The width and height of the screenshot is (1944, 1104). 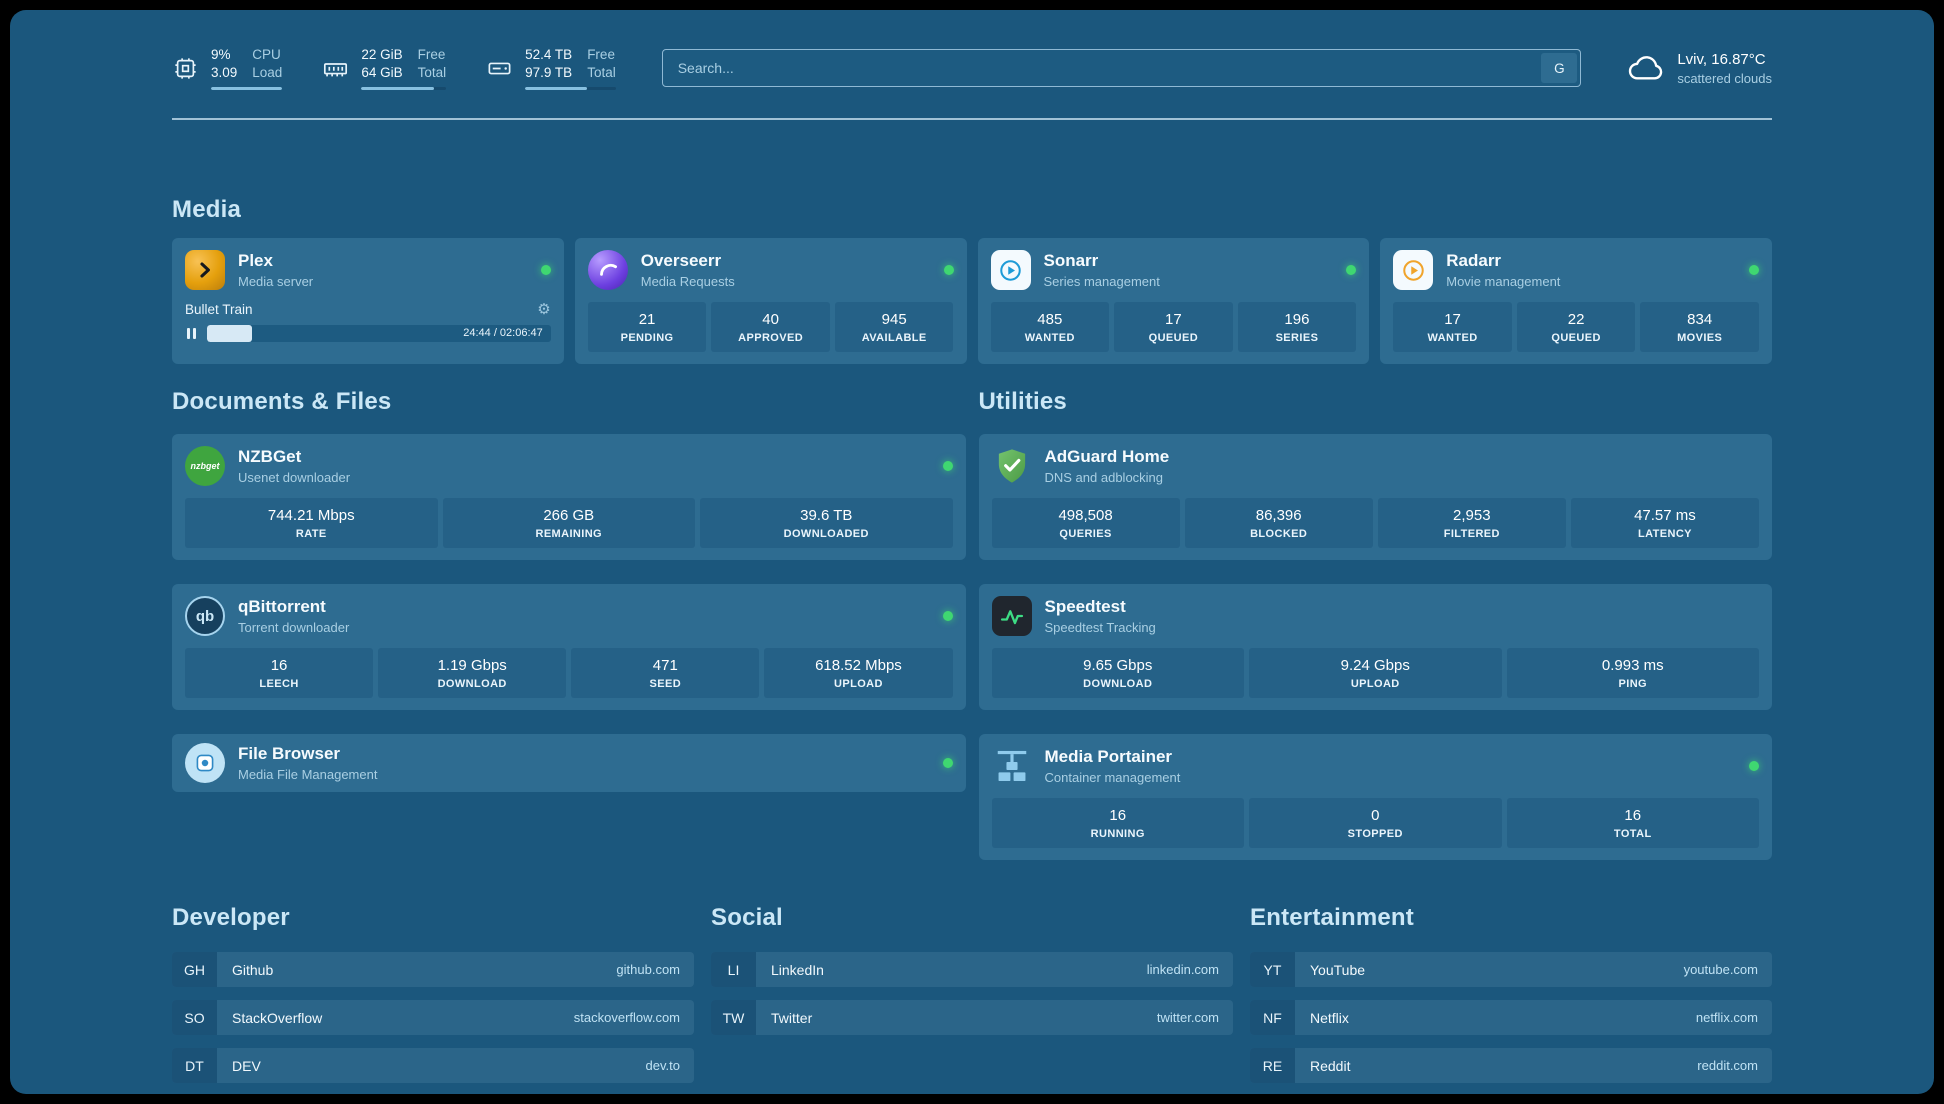 What do you see at coordinates (733, 969) in the screenshot?
I see `link-abbr: LI` at bounding box center [733, 969].